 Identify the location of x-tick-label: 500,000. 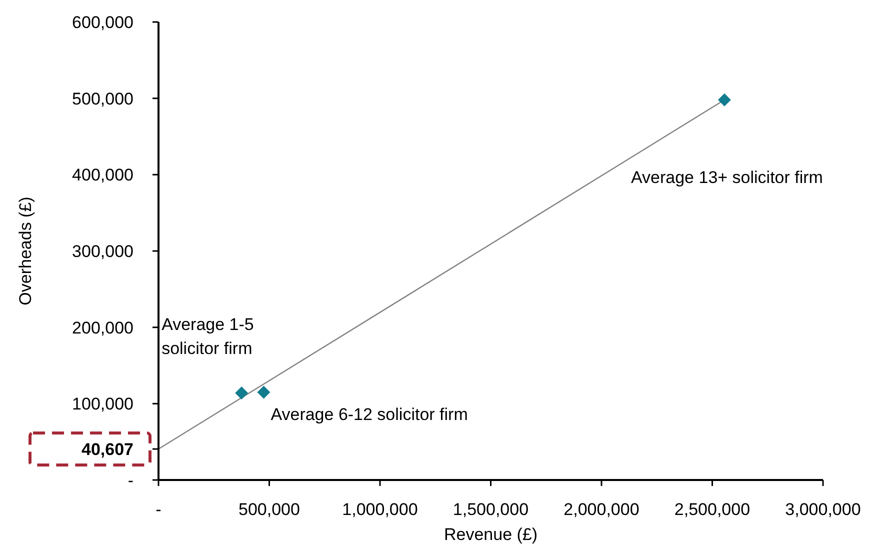
(269, 509).